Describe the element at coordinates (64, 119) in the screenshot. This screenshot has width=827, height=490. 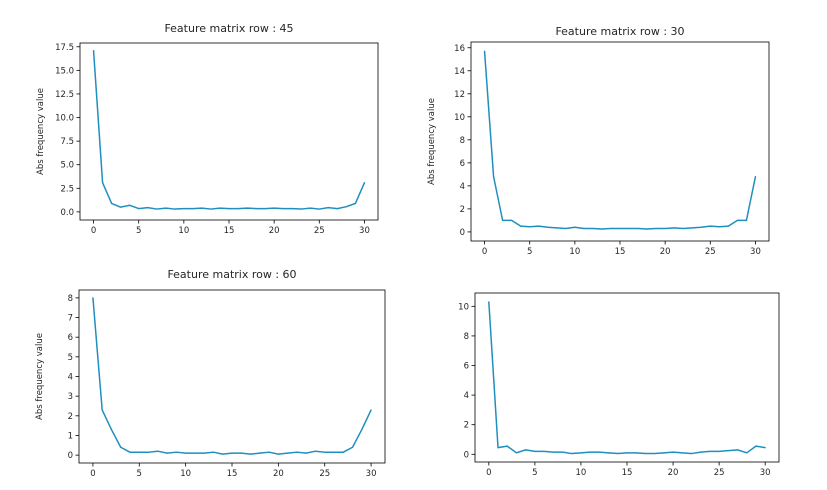
I see `y-tick-label: 10.0` at that location.